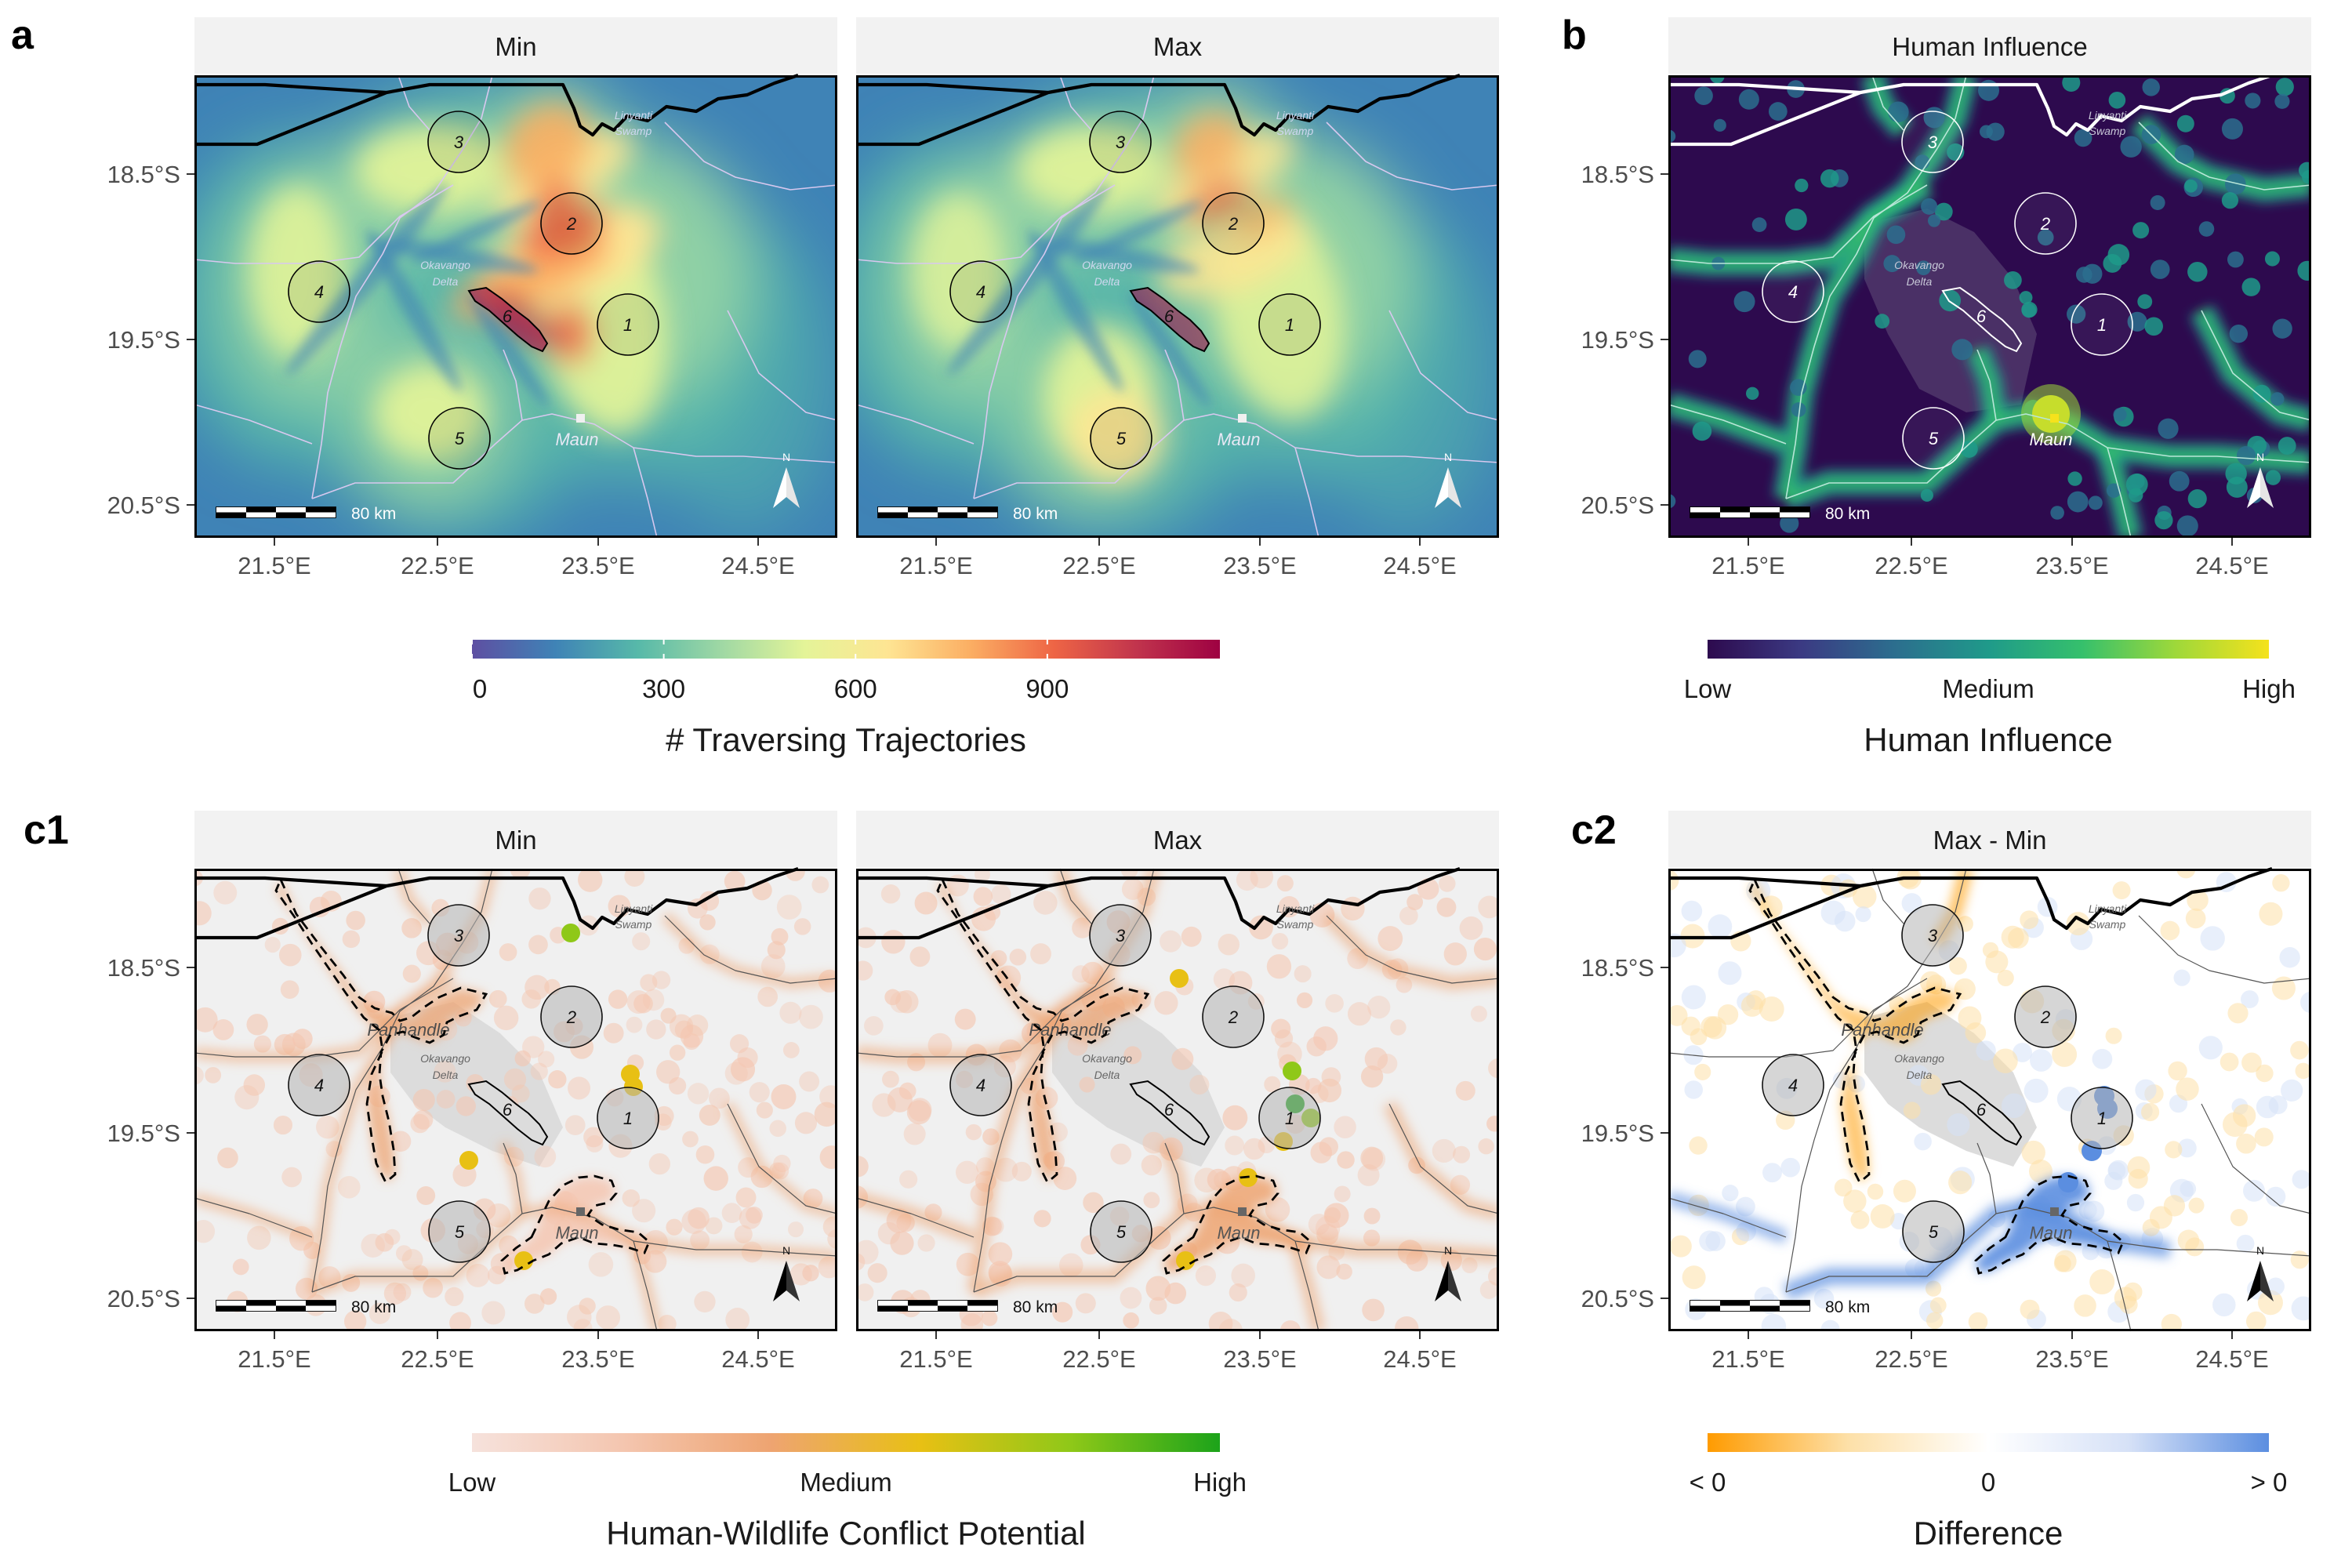 The height and width of the screenshot is (1568, 2352). What do you see at coordinates (1765, 88) in the screenshot?
I see `country-border-top` at bounding box center [1765, 88].